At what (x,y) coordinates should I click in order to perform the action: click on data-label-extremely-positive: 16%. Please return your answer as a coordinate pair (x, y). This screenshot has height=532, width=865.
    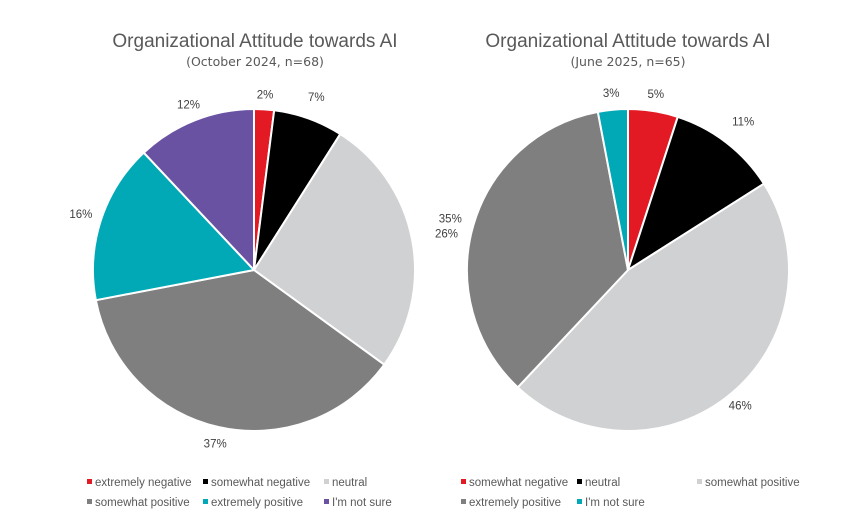
    Looking at the image, I should click on (80, 215).